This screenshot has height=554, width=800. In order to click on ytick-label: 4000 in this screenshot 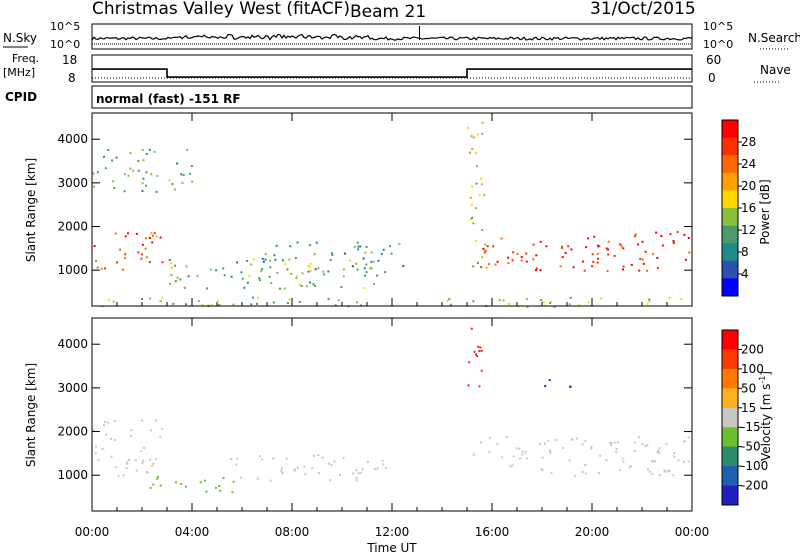, I will do `click(72, 139)`.